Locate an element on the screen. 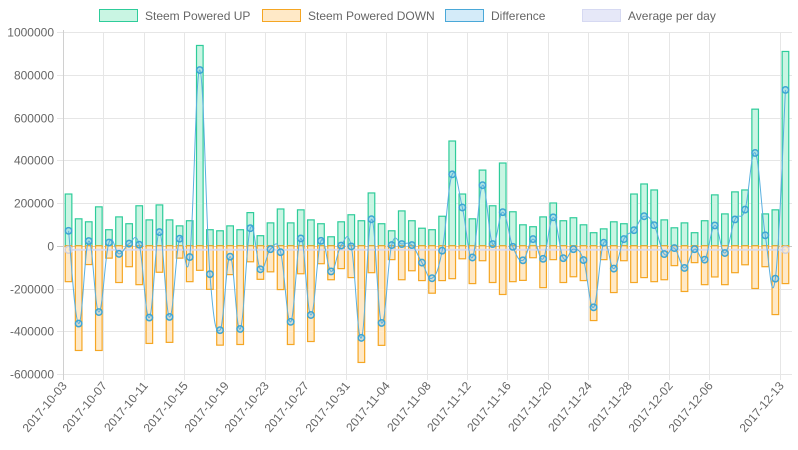 This screenshot has width=798, height=450. legend-item: Difference is located at coordinates (495, 16).